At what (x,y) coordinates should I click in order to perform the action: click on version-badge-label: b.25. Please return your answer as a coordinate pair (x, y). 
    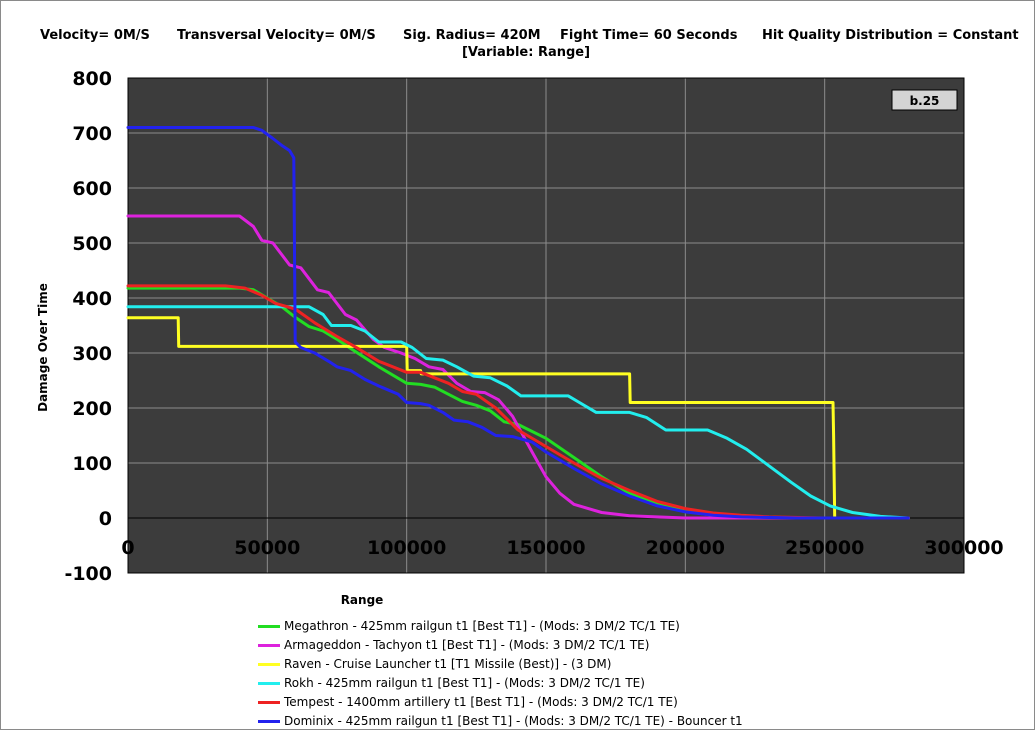
    Looking at the image, I should click on (925, 101).